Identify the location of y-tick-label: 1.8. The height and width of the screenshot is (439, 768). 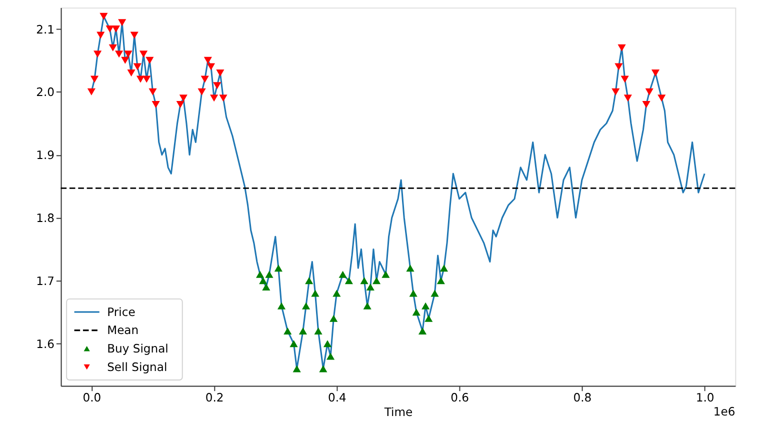
(45, 218).